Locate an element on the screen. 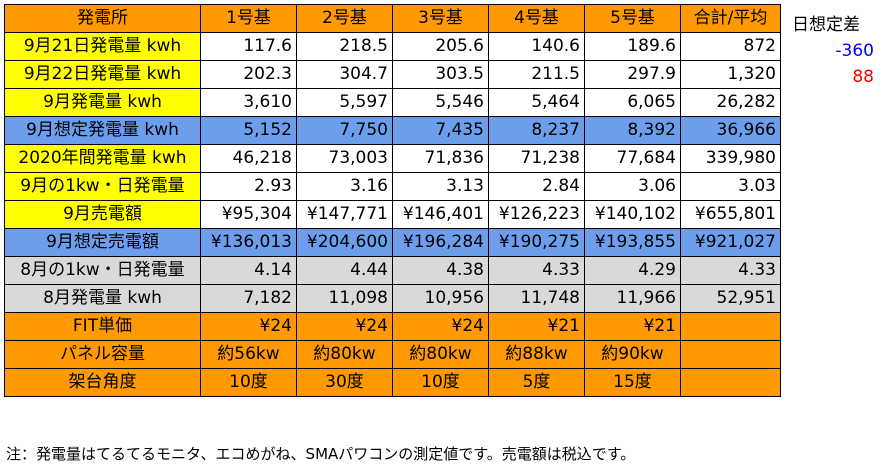  unit-4-cell: 2.84 is located at coordinates (536, 186).